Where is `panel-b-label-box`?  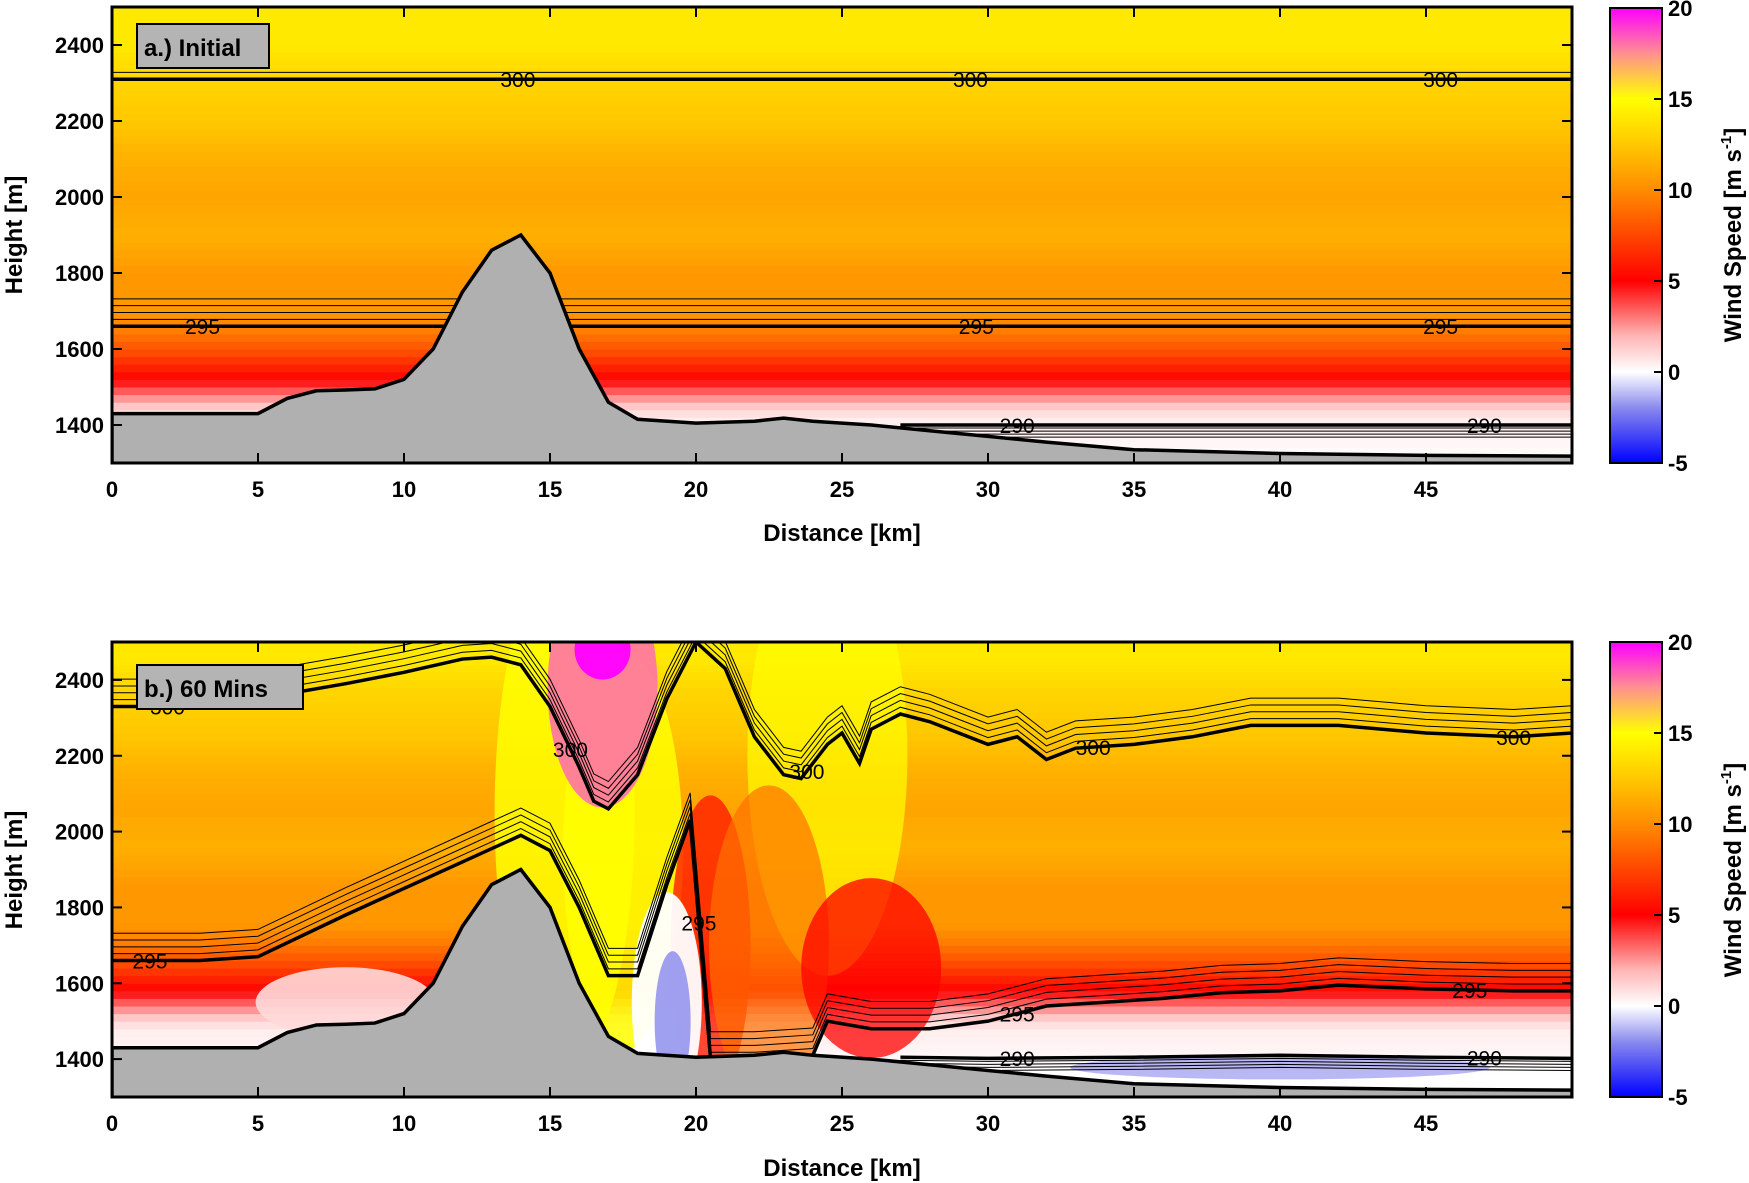 panel-b-label-box is located at coordinates (220, 687).